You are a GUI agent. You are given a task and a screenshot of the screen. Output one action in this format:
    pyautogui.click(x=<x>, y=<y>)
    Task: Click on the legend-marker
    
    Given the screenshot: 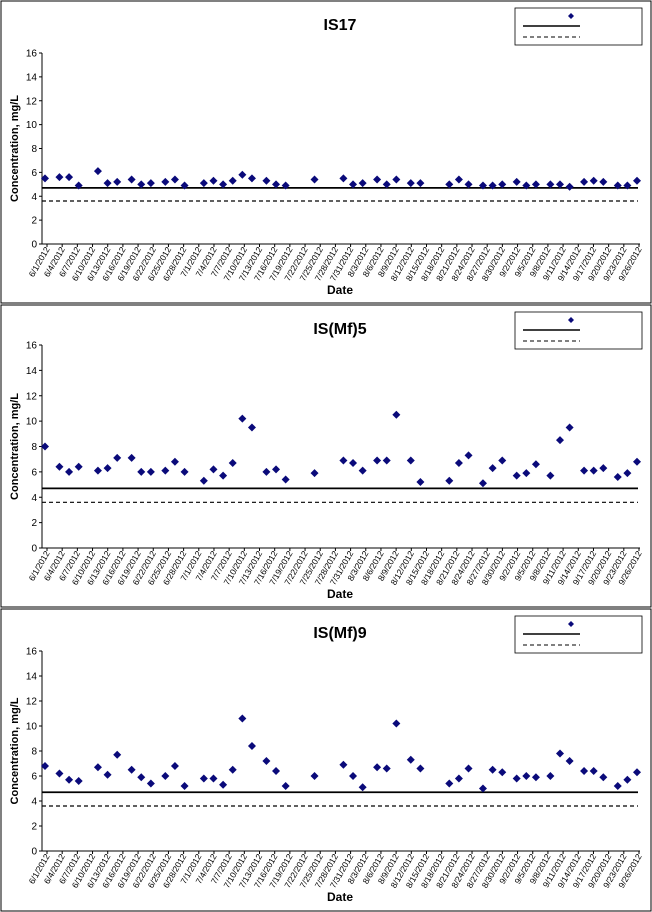 What is the action you would take?
    pyautogui.click(x=571, y=320)
    